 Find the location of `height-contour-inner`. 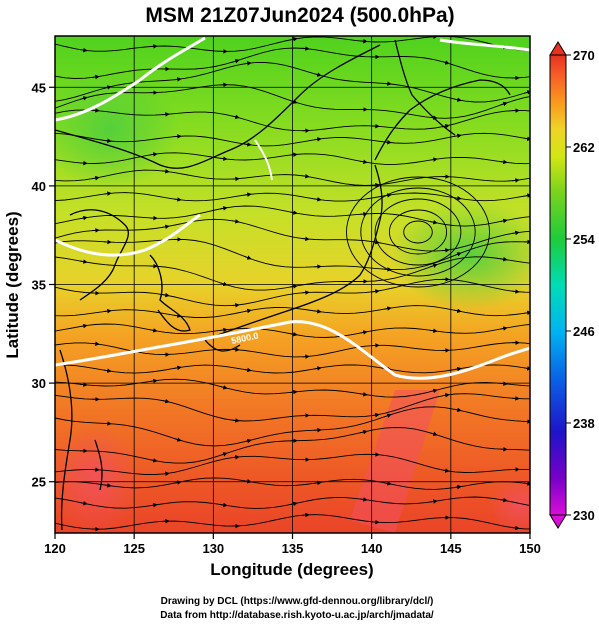

height-contour-inner is located at coordinates (263, 160).